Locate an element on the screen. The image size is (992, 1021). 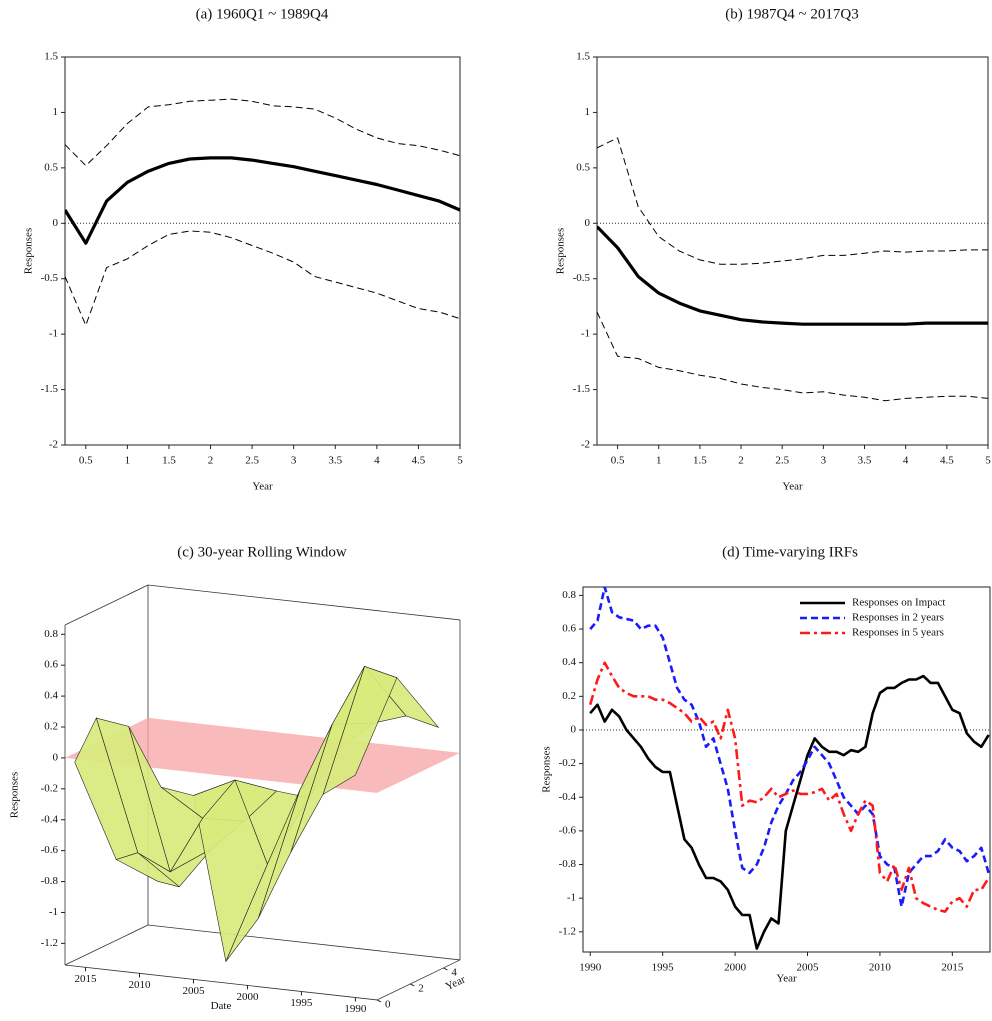
chart-title: (b) 1987Q4 ~ 2017Q3 is located at coordinates (792, 14).